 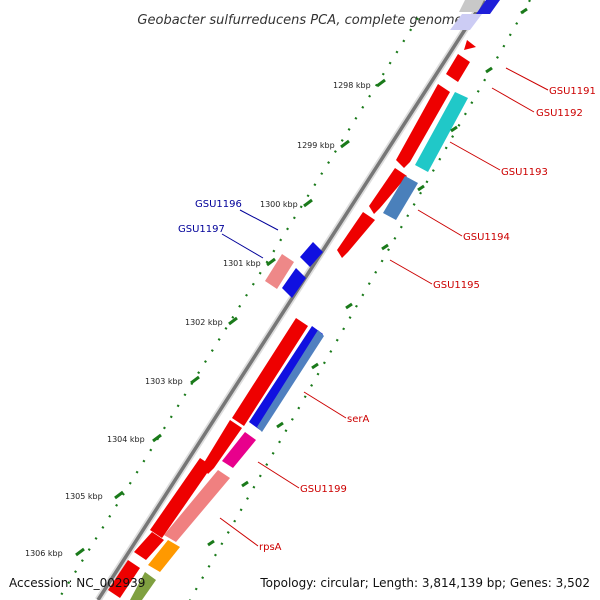 I want to click on tick-label: 1305 kbp, so click(x=84, y=496).